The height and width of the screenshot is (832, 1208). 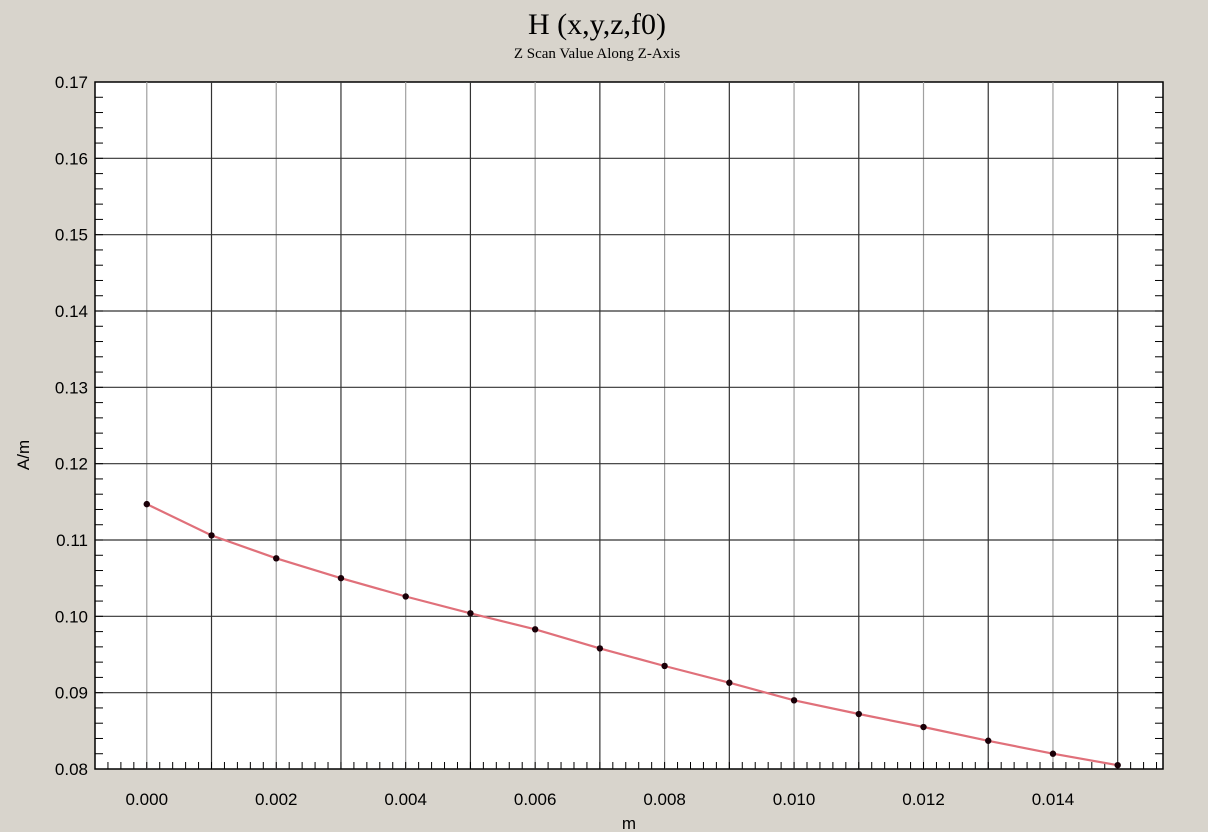 What do you see at coordinates (629, 823) in the screenshot?
I see `x-axis-label: m` at bounding box center [629, 823].